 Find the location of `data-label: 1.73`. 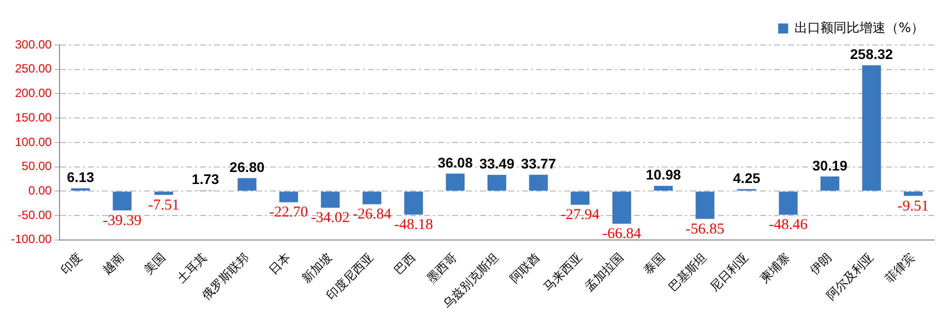

data-label: 1.73 is located at coordinates (206, 179).